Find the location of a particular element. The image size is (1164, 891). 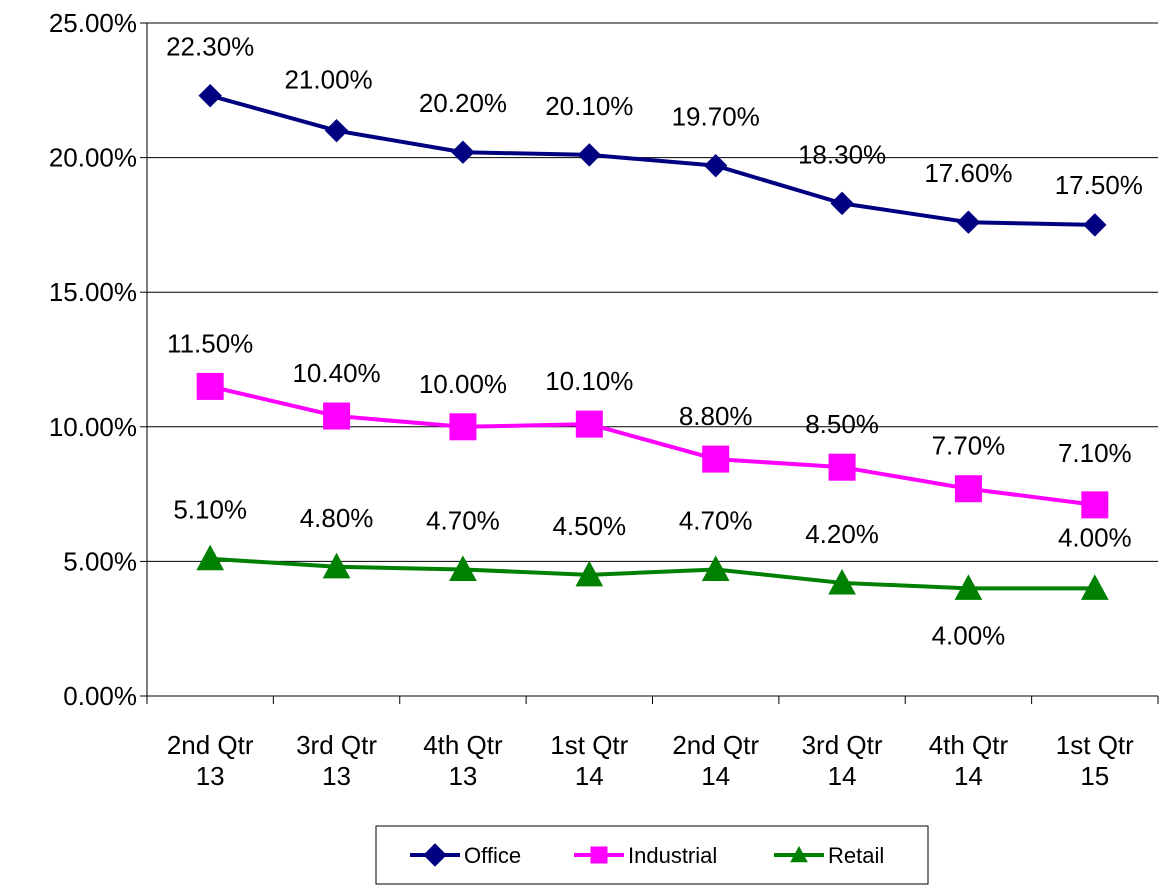

data-label: 19.70% is located at coordinates (716, 117).